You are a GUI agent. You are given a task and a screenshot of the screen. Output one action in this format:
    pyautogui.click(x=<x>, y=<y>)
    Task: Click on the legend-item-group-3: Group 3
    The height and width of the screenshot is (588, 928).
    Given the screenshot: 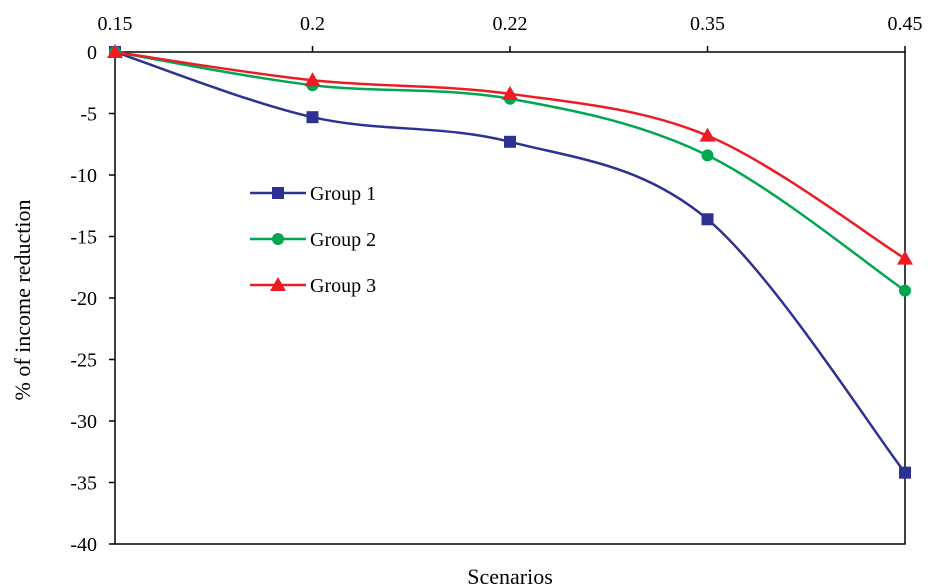 What is the action you would take?
    pyautogui.click(x=313, y=286)
    